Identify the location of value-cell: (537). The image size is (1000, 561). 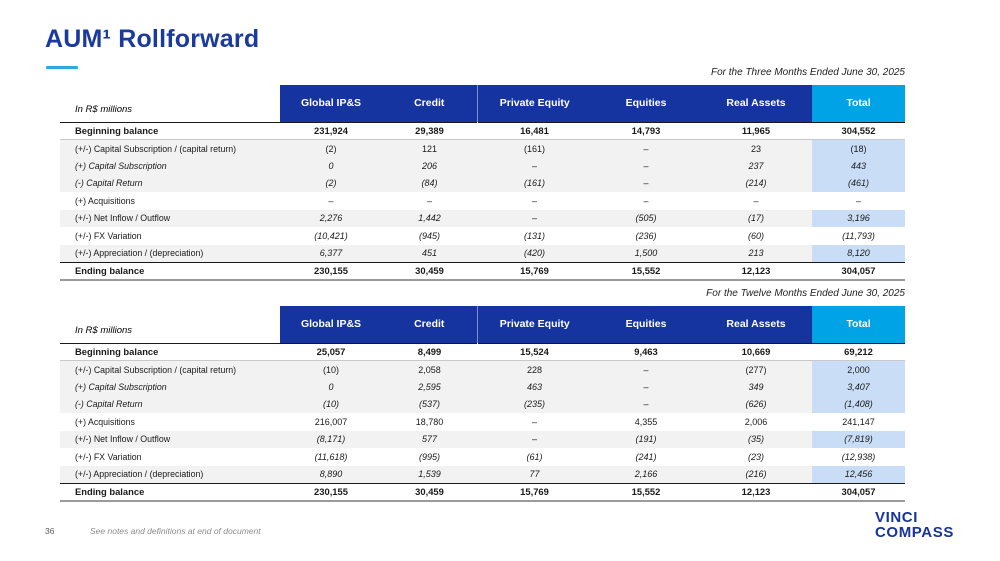
(429, 404).